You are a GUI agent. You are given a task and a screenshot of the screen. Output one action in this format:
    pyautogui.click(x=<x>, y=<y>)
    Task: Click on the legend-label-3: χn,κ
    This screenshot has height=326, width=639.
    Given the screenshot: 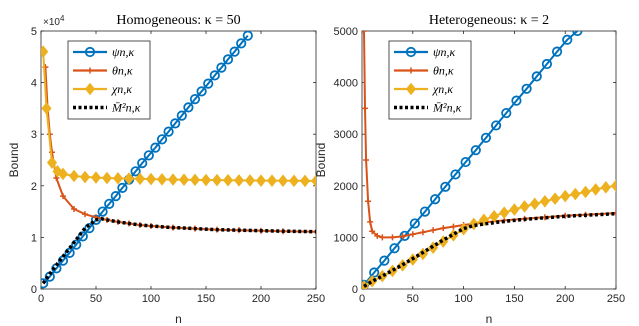 What is the action you would take?
    pyautogui.click(x=442, y=89)
    